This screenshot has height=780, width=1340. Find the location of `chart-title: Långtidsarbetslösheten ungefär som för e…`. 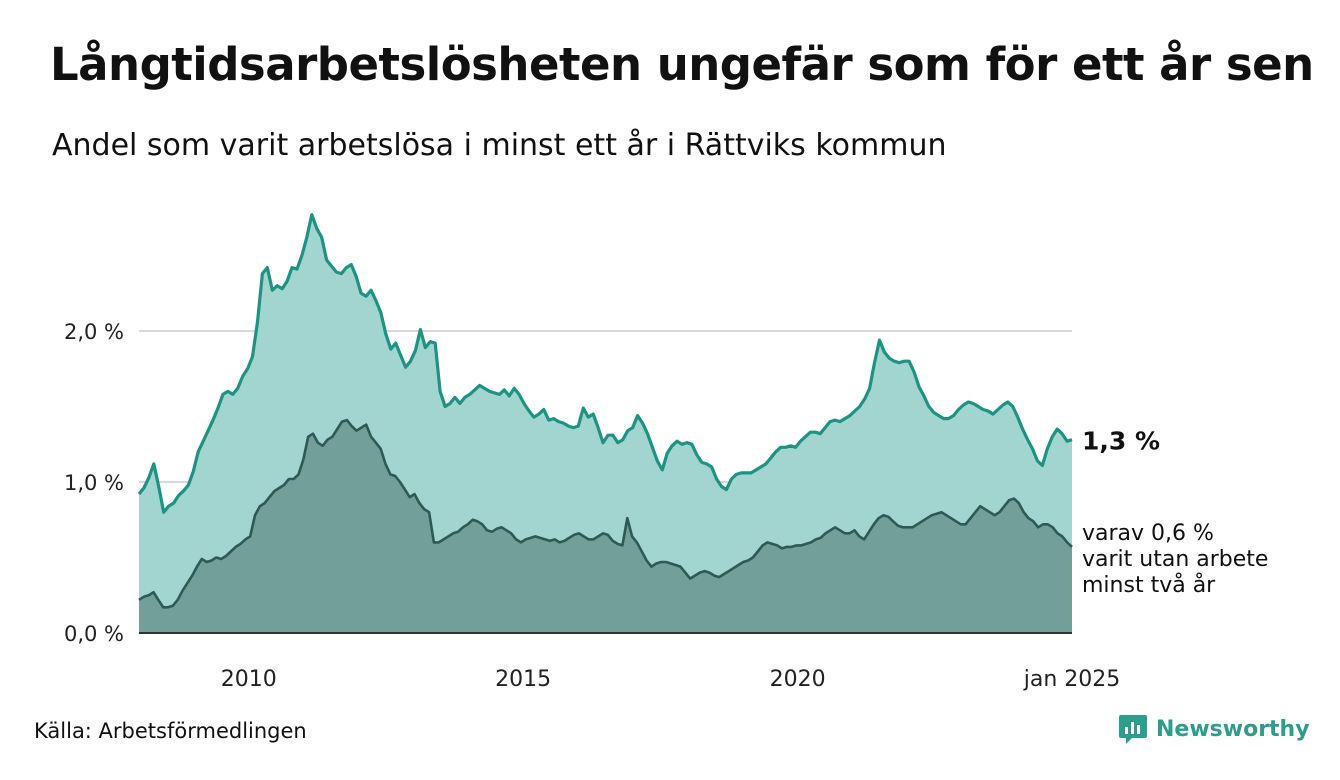

chart-title: Långtidsarbetslösheten ungefär som för e… is located at coordinates (682, 64).